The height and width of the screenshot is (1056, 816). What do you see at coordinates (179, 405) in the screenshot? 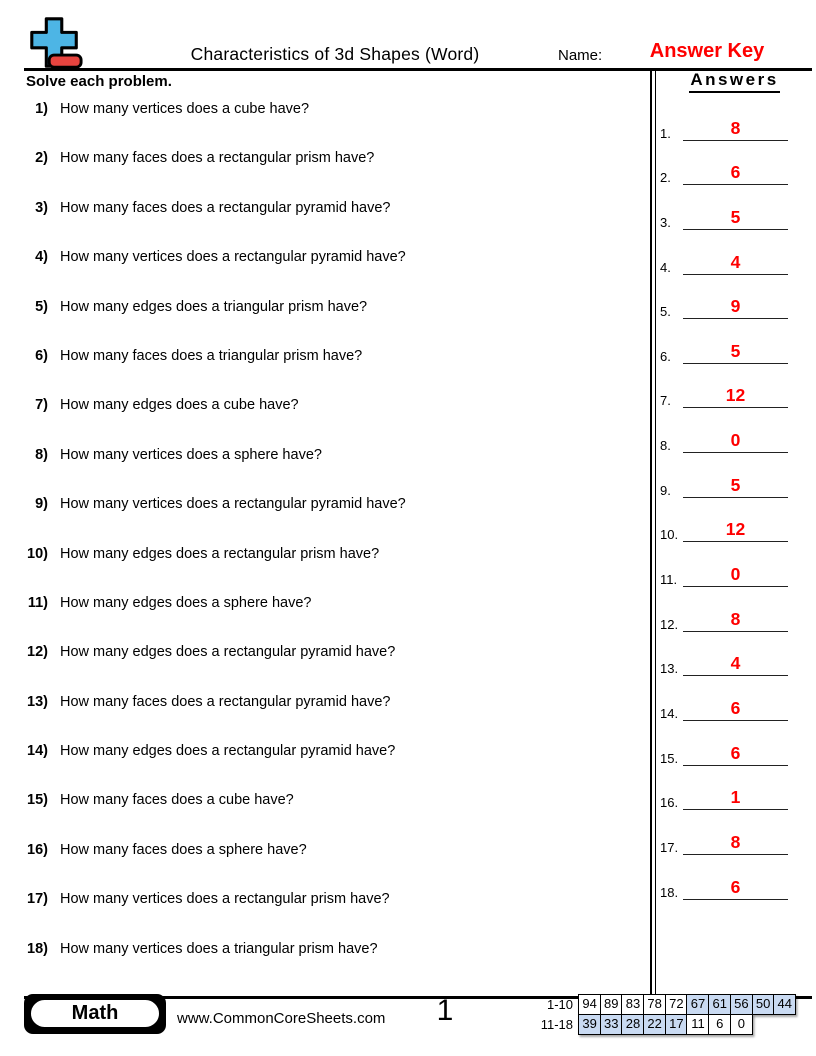
I see `question-text: How many edges does a cube have?` at bounding box center [179, 405].